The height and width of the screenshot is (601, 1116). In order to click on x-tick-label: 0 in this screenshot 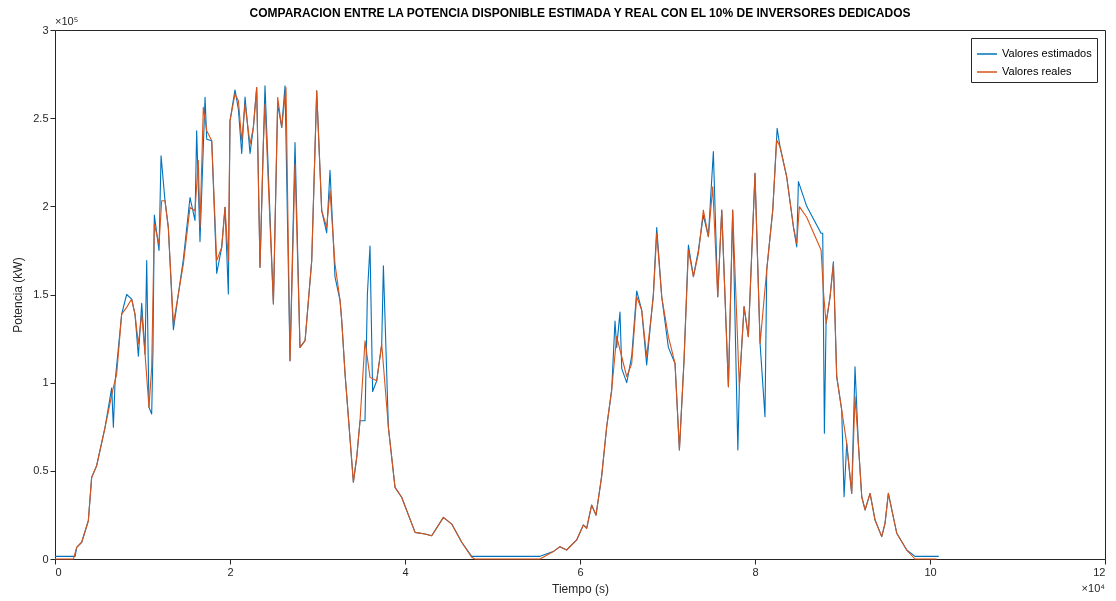, I will do `click(58, 571)`.